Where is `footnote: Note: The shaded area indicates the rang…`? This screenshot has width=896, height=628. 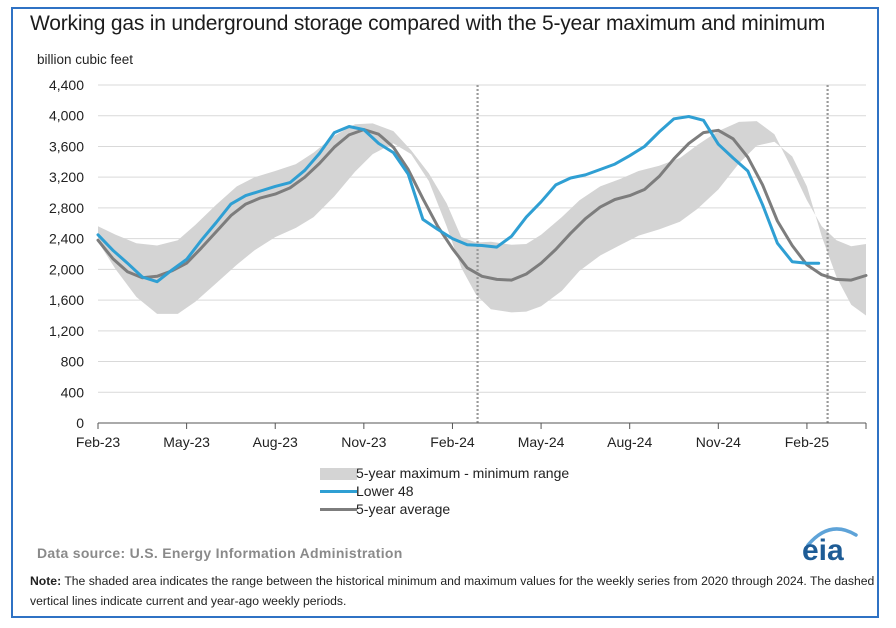
footnote: Note: The shaded area indicates the rang… is located at coordinates (452, 591).